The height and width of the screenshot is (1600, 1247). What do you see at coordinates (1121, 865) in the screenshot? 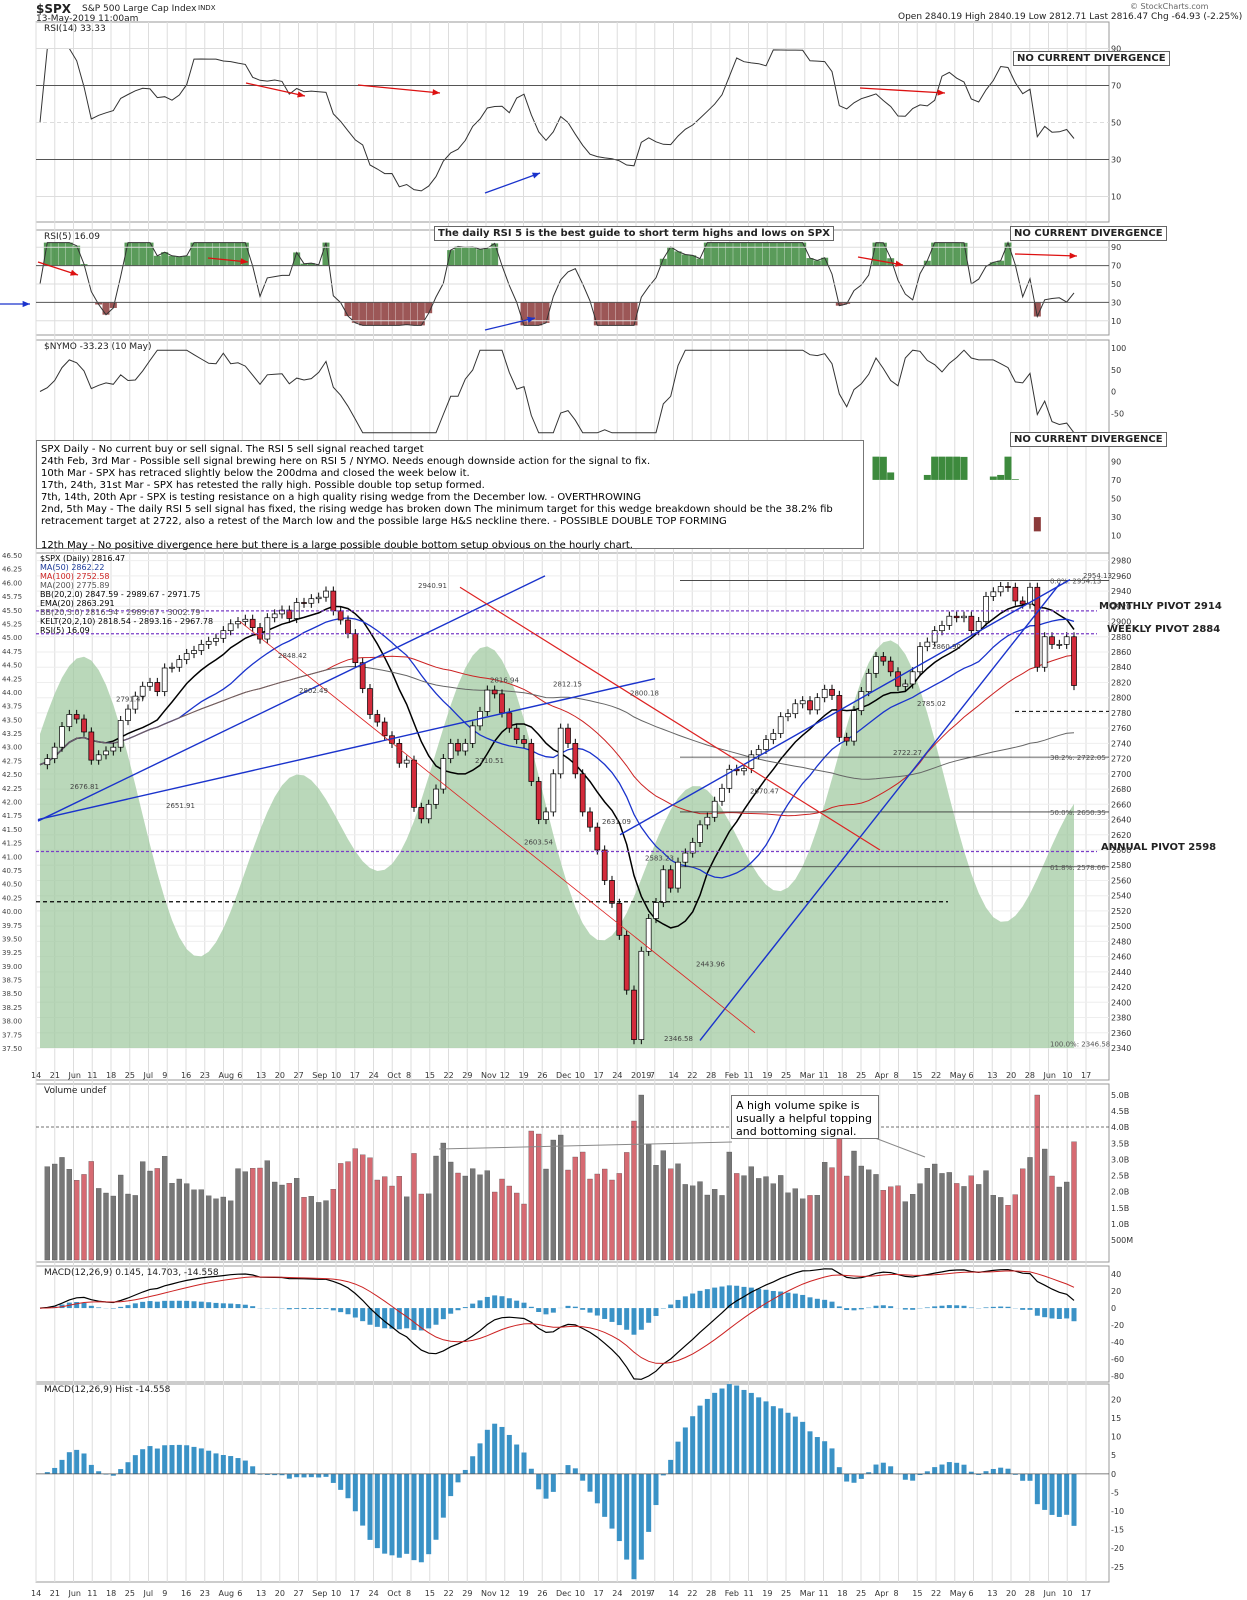
I see `price-axis-label: 2580` at bounding box center [1121, 865].